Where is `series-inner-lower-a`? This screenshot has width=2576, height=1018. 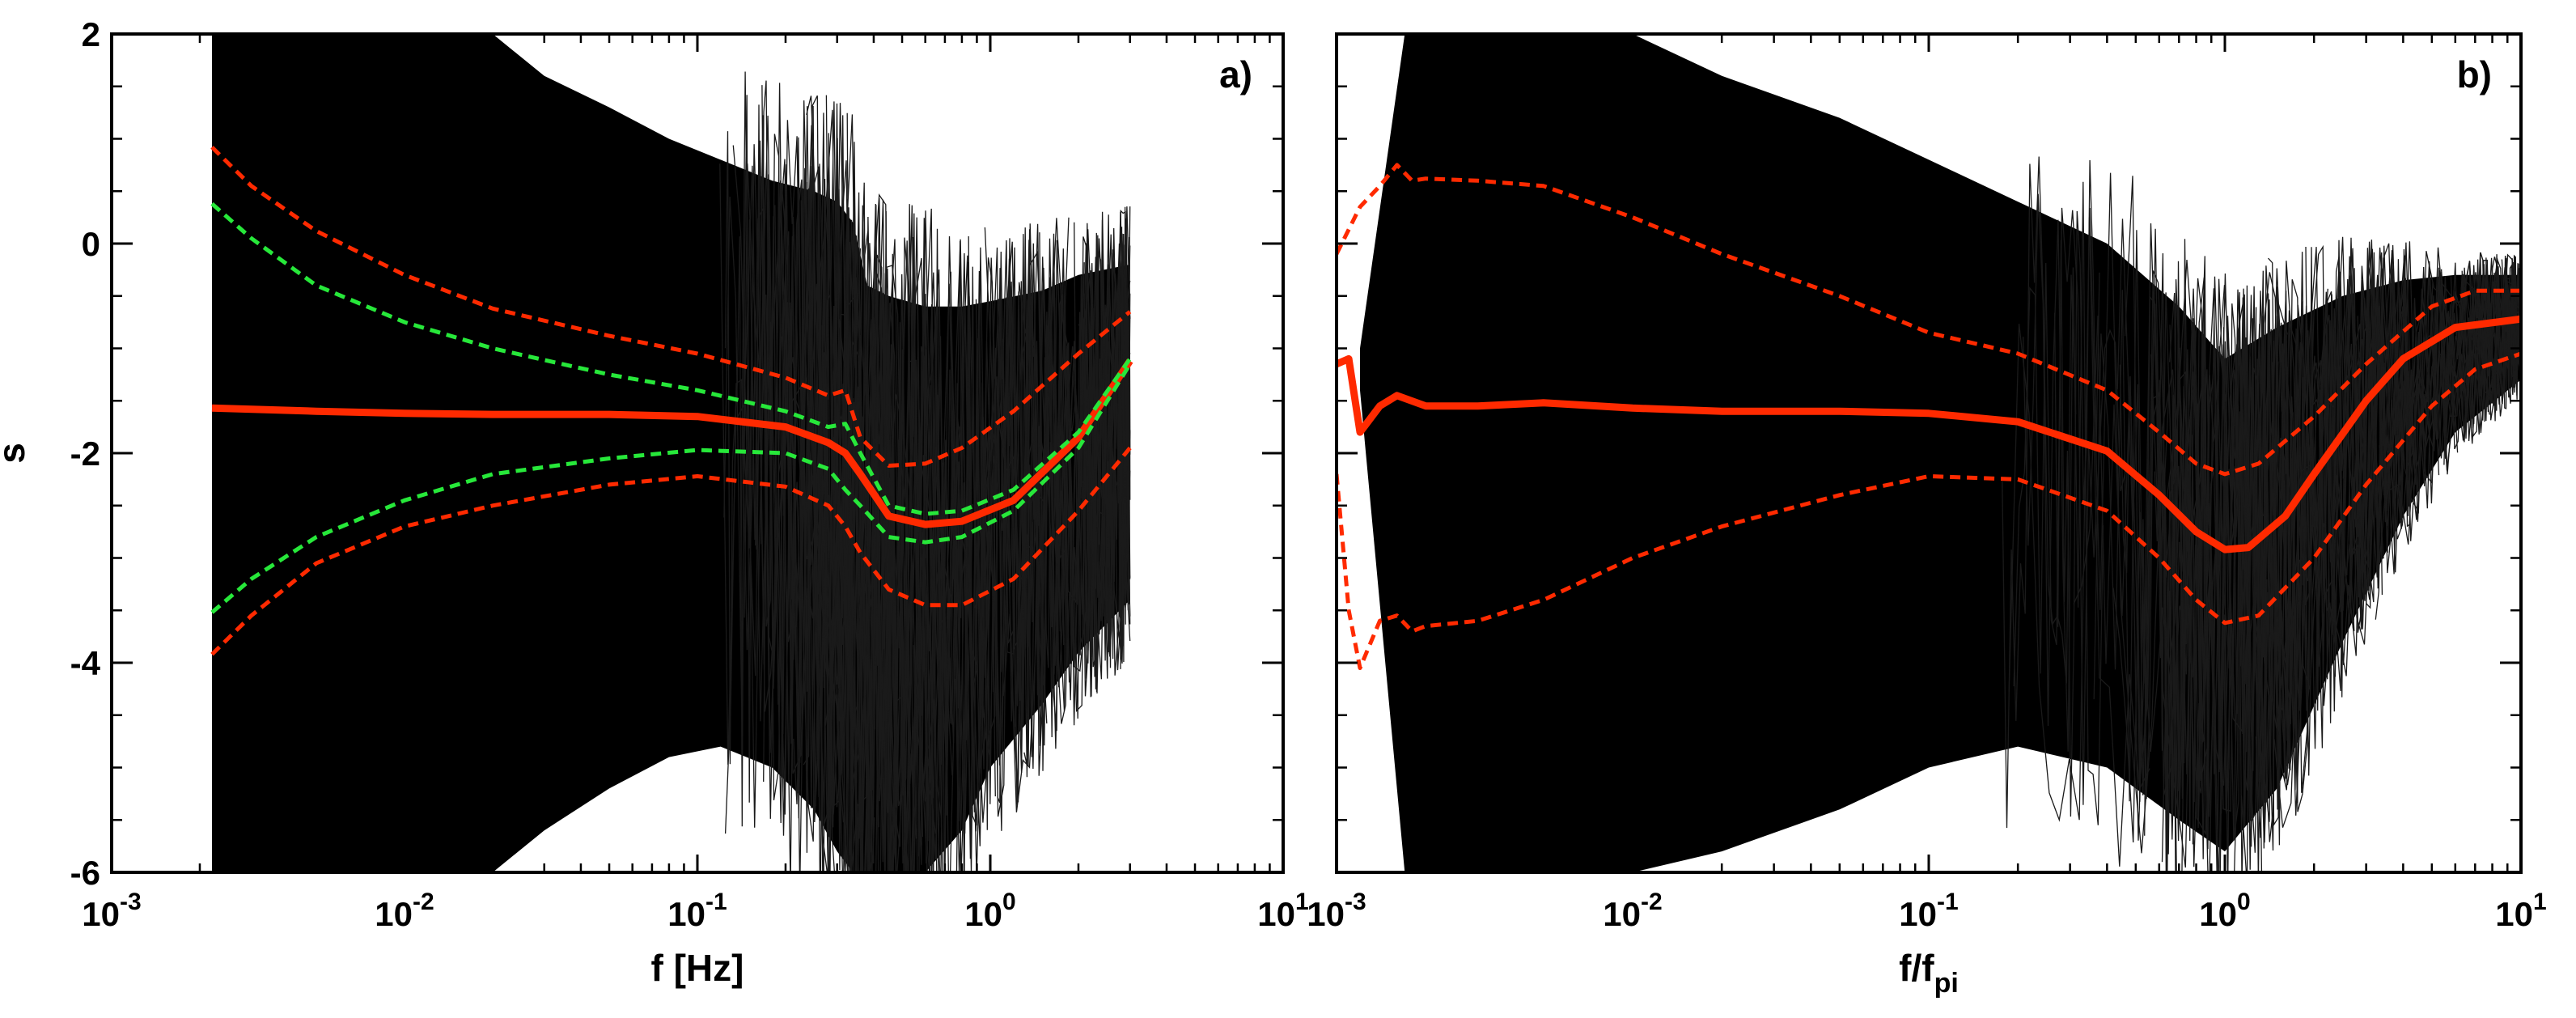 series-inner-lower-a is located at coordinates (671, 488).